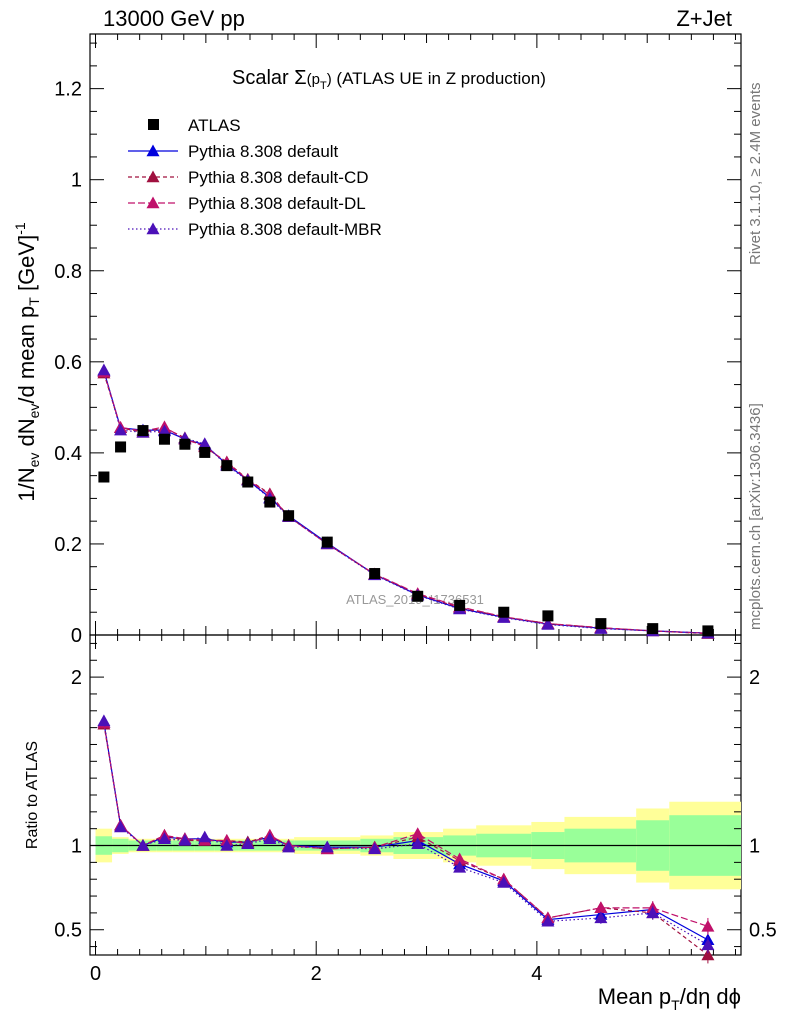  Describe the element at coordinates (755, 174) in the screenshot. I see `rivet-version-label: Rivet 3.1.10, ≥ 2.4M events` at that location.